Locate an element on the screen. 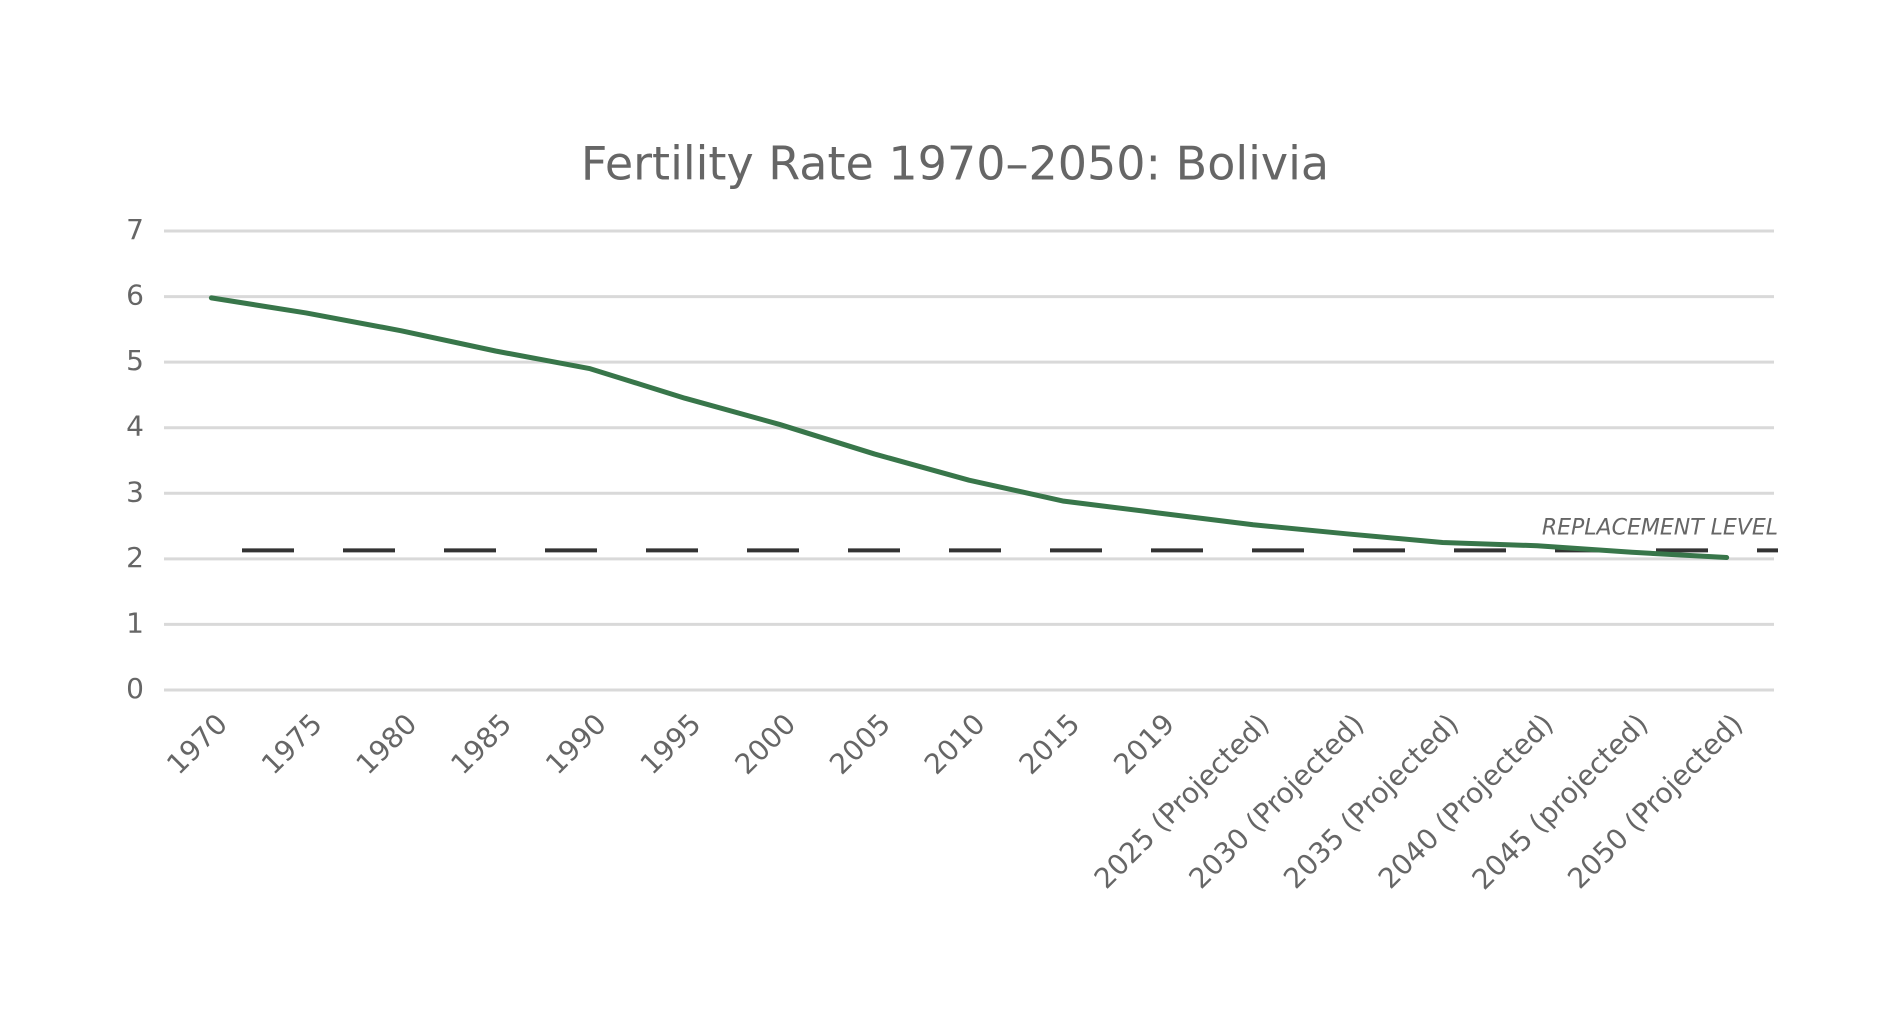  y-tick-label: 2 is located at coordinates (135, 557).